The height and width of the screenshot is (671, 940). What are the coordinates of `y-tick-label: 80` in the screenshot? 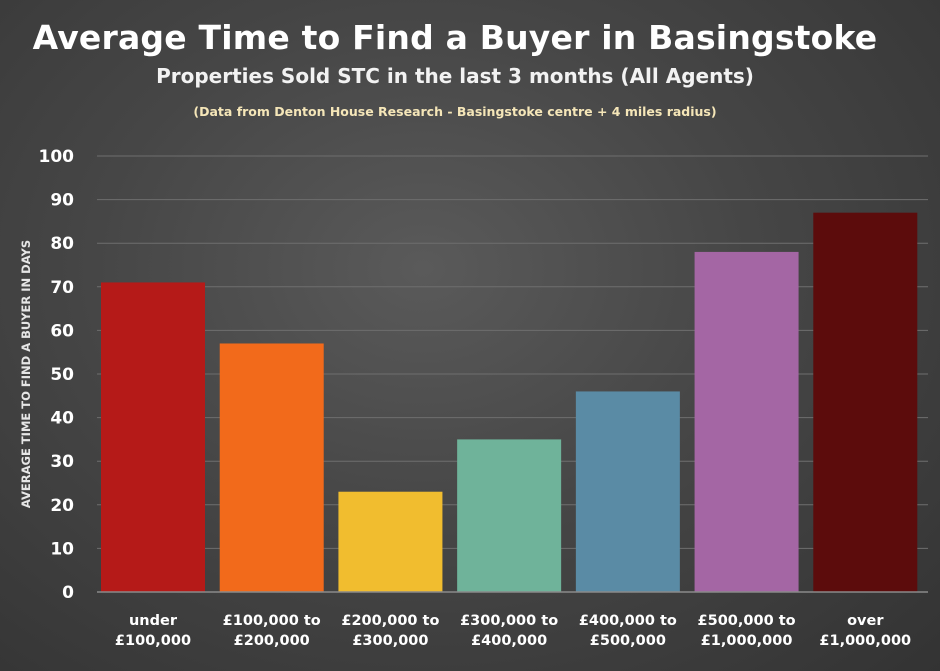 It's located at (62, 244).